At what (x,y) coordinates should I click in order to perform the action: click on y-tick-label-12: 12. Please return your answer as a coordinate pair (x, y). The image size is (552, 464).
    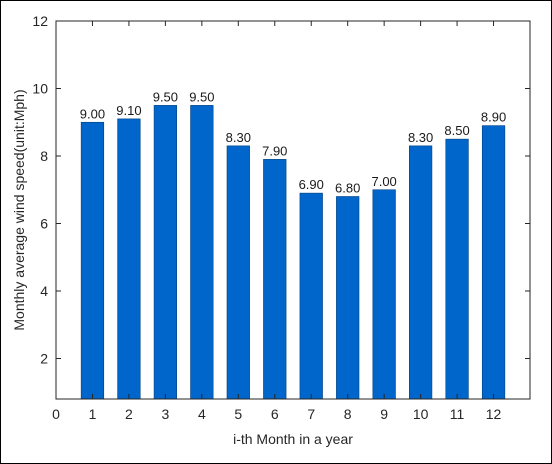
    Looking at the image, I should click on (40, 21).